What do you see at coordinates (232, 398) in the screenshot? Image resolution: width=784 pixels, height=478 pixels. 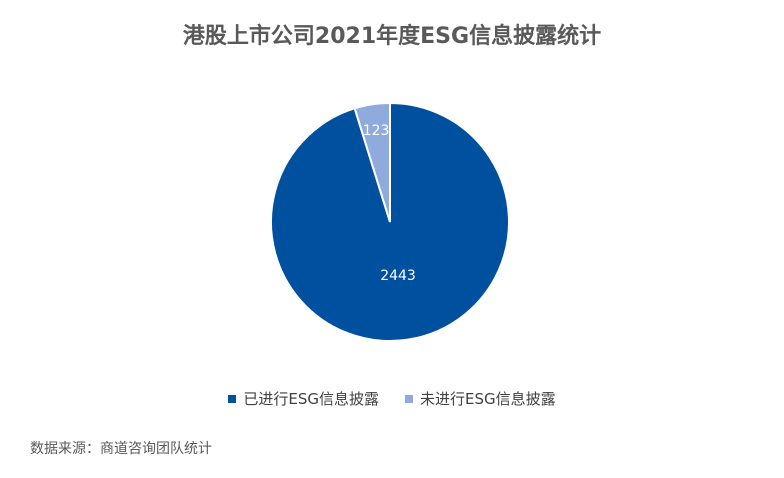 I see `legend-swatch-disclosed` at bounding box center [232, 398].